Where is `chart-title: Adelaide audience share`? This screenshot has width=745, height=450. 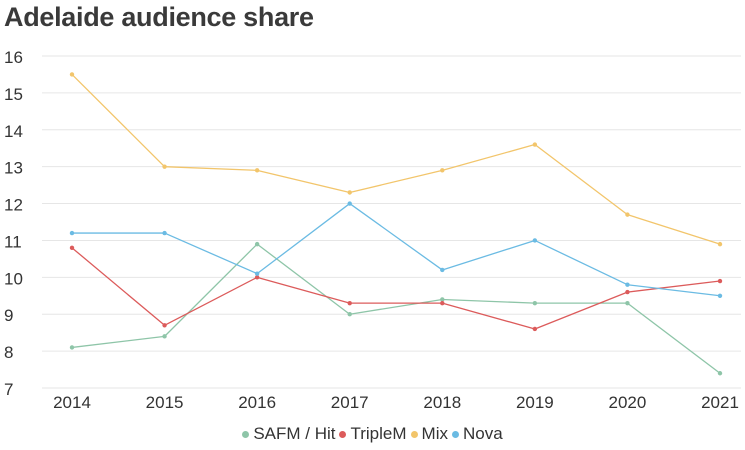 chart-title: Adelaide audience share is located at coordinates (159, 17).